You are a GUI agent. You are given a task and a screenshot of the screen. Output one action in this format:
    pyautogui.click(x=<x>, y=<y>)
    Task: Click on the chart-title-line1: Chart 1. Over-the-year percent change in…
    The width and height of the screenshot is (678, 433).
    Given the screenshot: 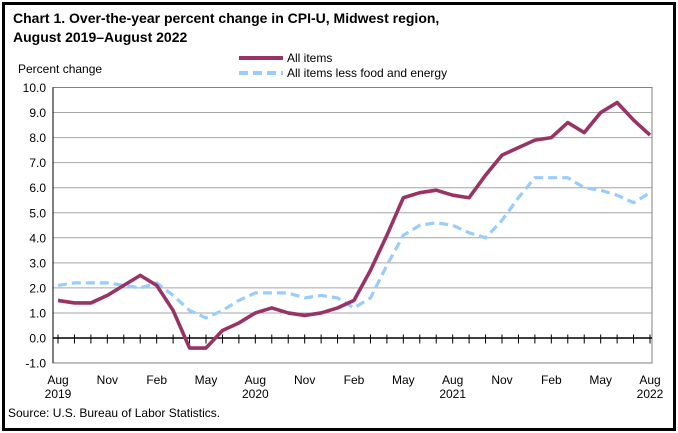 What is the action you would take?
    pyautogui.click(x=226, y=18)
    